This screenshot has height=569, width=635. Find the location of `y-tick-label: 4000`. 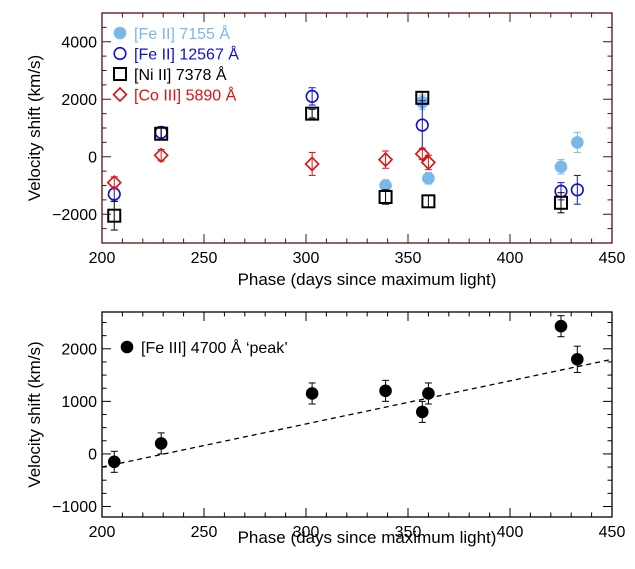

y-tick-label: 4000 is located at coordinates (79, 42).